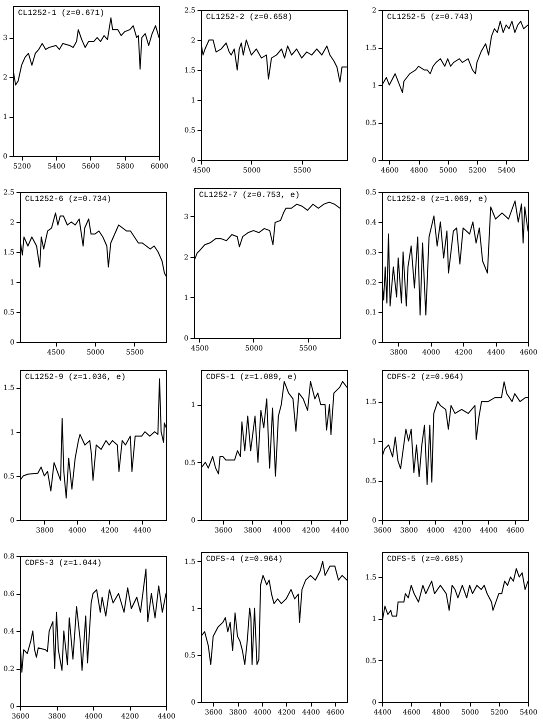 Image resolution: width=543 pixels, height=728 pixels. I want to click on chart-title: CL1252-9 (z=1.036, e), so click(75, 377).